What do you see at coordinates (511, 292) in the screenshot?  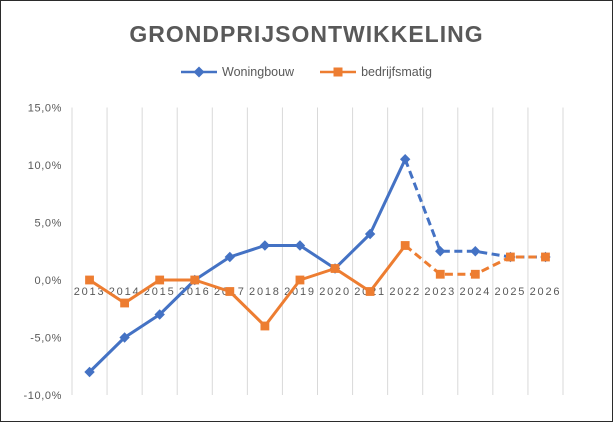 I see `x-axis-tick-label: 2025` at bounding box center [511, 292].